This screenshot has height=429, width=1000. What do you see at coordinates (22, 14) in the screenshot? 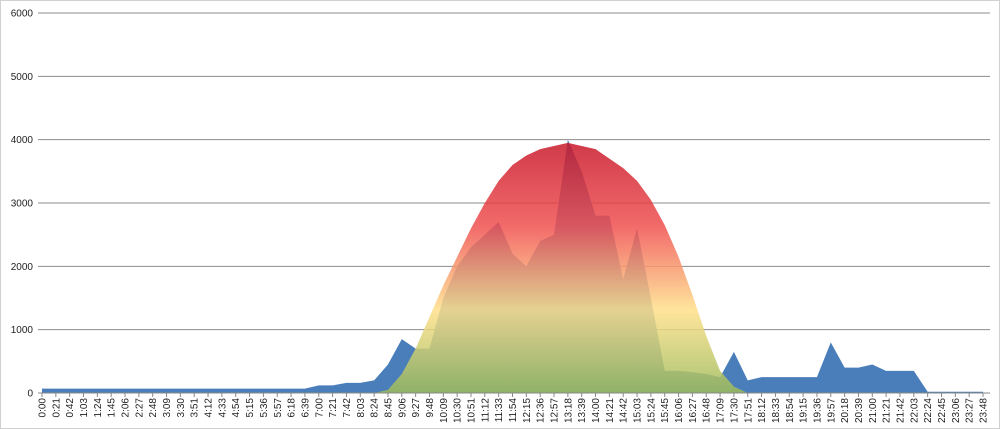
I see `y-tick-label: 6000` at bounding box center [22, 14].